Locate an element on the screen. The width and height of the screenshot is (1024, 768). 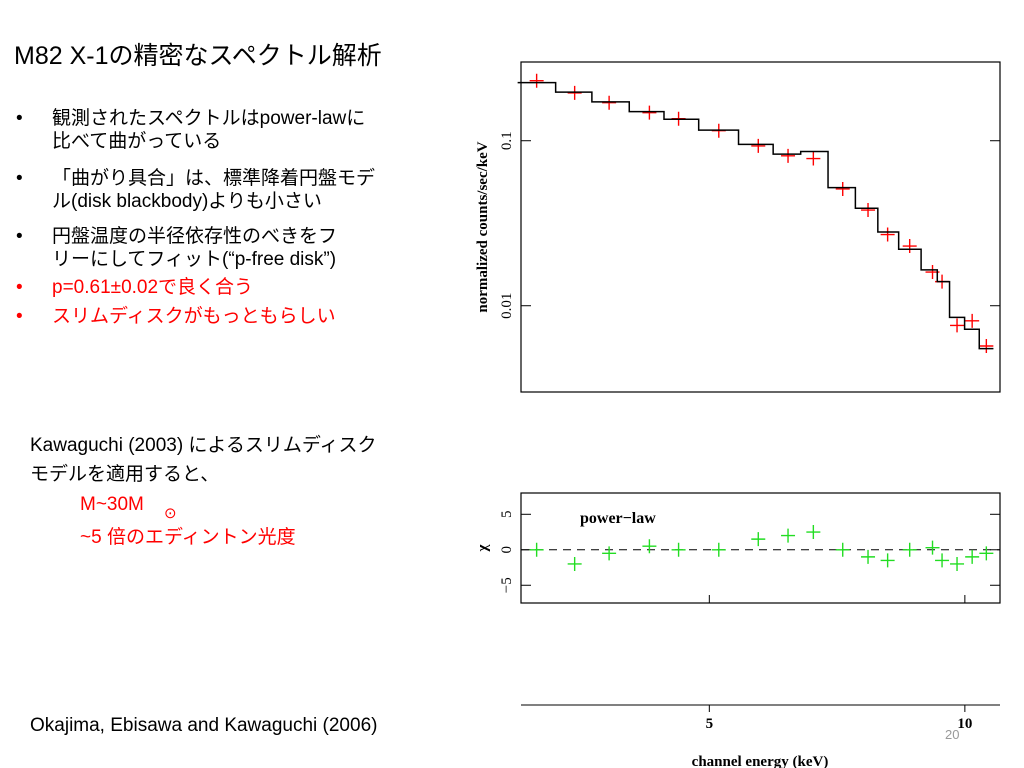
x-tick-label: 5 is located at coordinates (710, 724).